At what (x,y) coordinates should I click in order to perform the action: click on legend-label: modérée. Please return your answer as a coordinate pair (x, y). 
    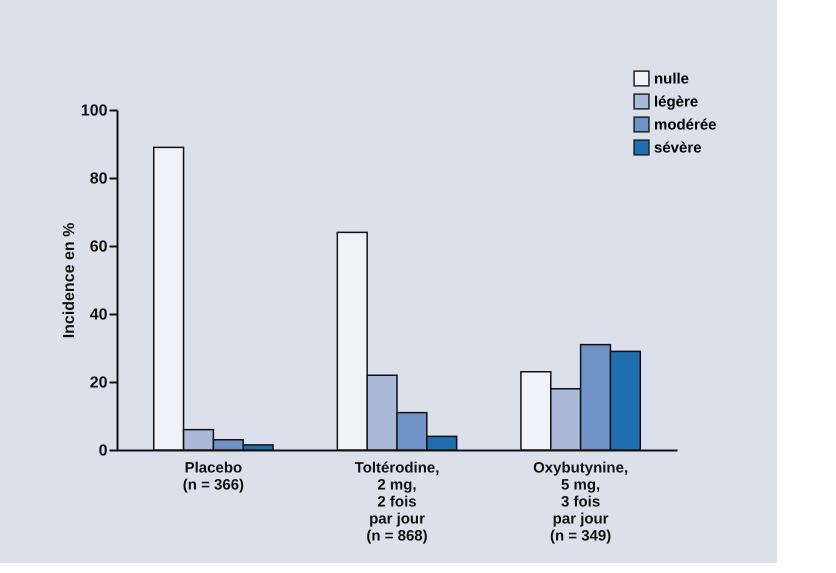
    Looking at the image, I should click on (685, 125).